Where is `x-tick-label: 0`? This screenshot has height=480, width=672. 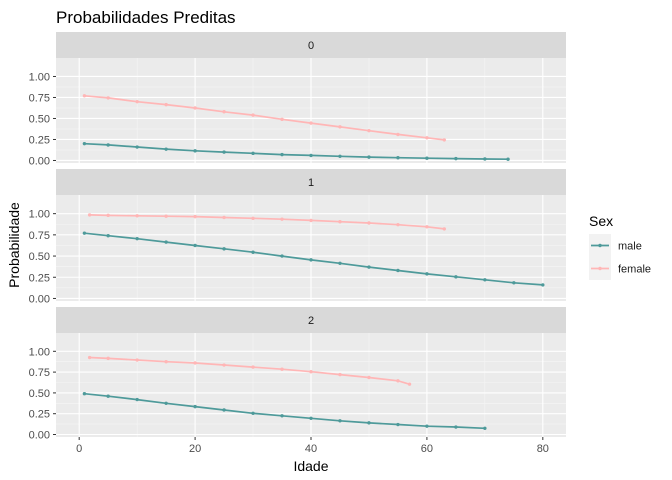
x-tick-label: 0 is located at coordinates (79, 449).